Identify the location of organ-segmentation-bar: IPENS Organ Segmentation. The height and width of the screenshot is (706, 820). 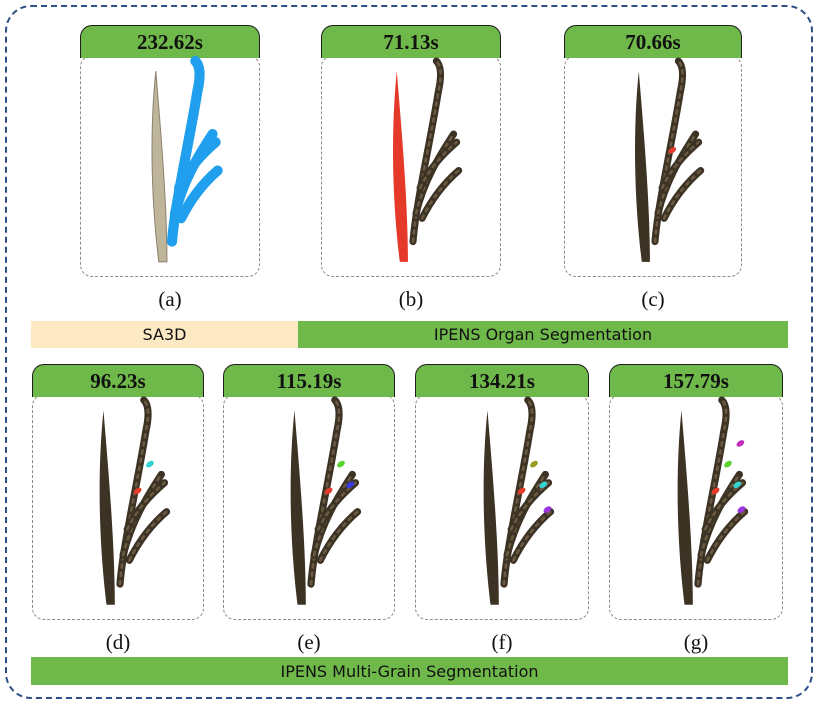
(543, 334).